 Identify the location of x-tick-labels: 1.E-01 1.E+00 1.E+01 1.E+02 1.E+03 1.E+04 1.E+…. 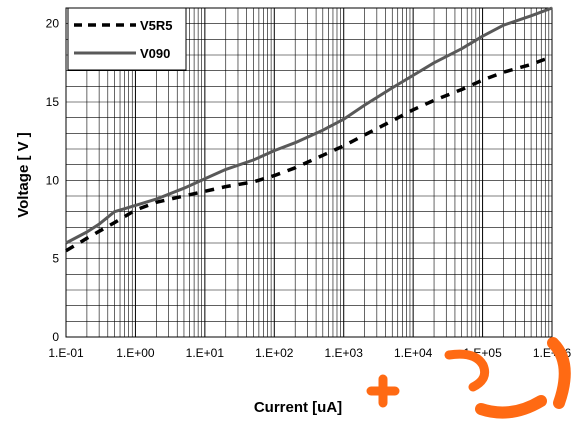
(309, 353).